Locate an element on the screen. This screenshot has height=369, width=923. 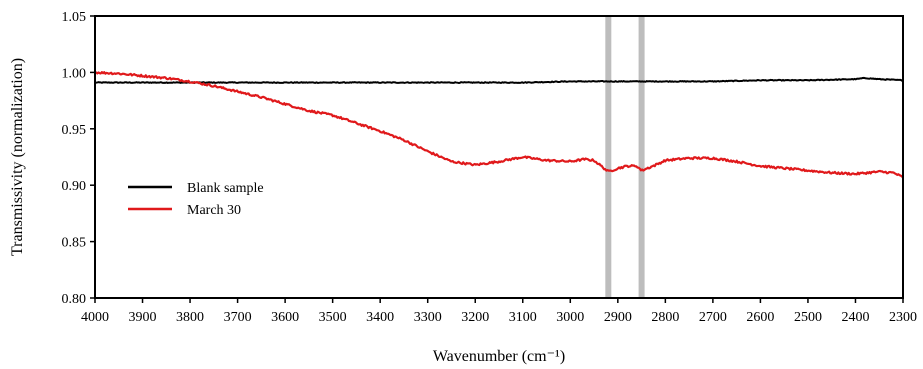
x-axis-label: Wavenumber (cm⁻¹) is located at coordinates (499, 356).